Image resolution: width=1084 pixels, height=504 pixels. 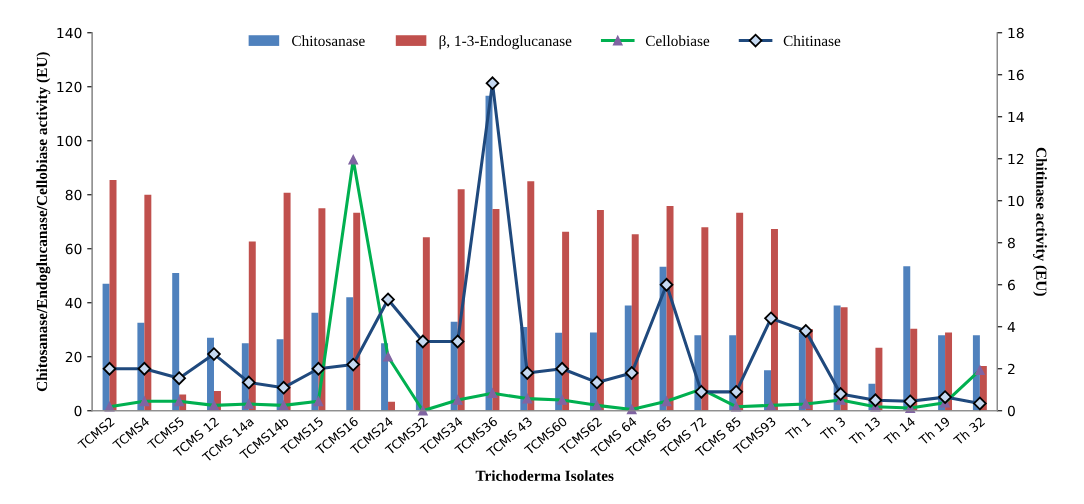 What do you see at coordinates (864, 431) in the screenshot?
I see `x-tick-label: Th 13` at bounding box center [864, 431].